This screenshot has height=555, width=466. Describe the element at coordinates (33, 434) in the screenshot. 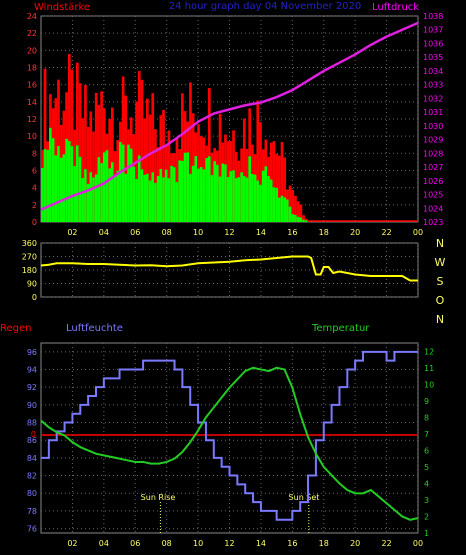

I see `rain-zero-label: 0` at that location.